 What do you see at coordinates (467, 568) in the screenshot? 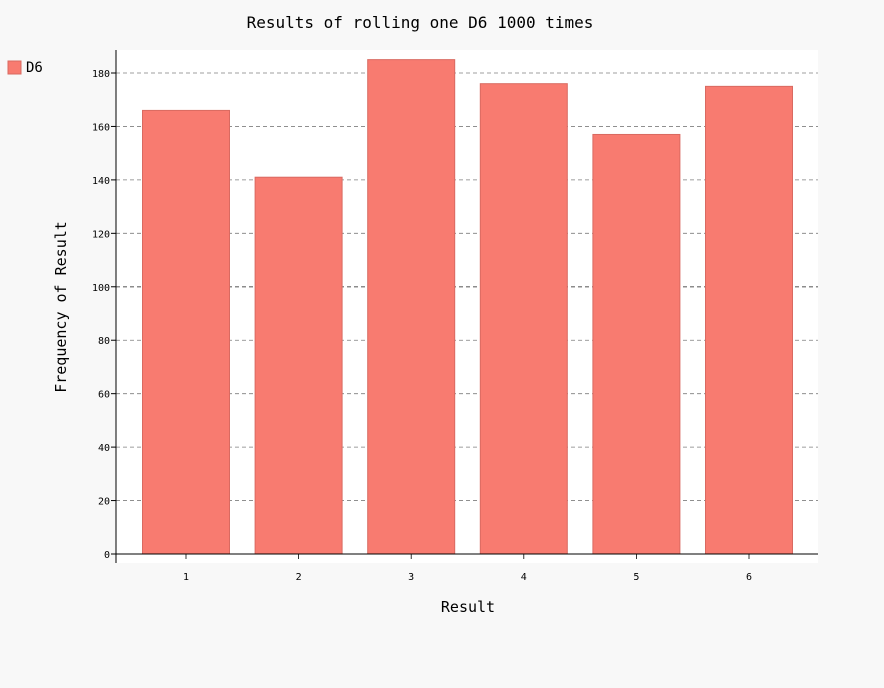
I see `x-axis-ticks: 1 2 3 4 5 6` at bounding box center [467, 568].